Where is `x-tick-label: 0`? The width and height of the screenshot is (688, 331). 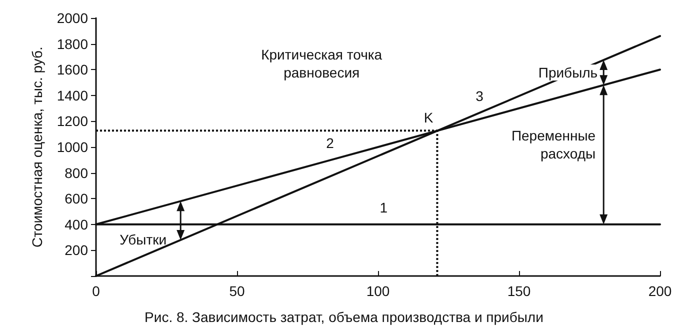 x-tick-label: 0 is located at coordinates (96, 291).